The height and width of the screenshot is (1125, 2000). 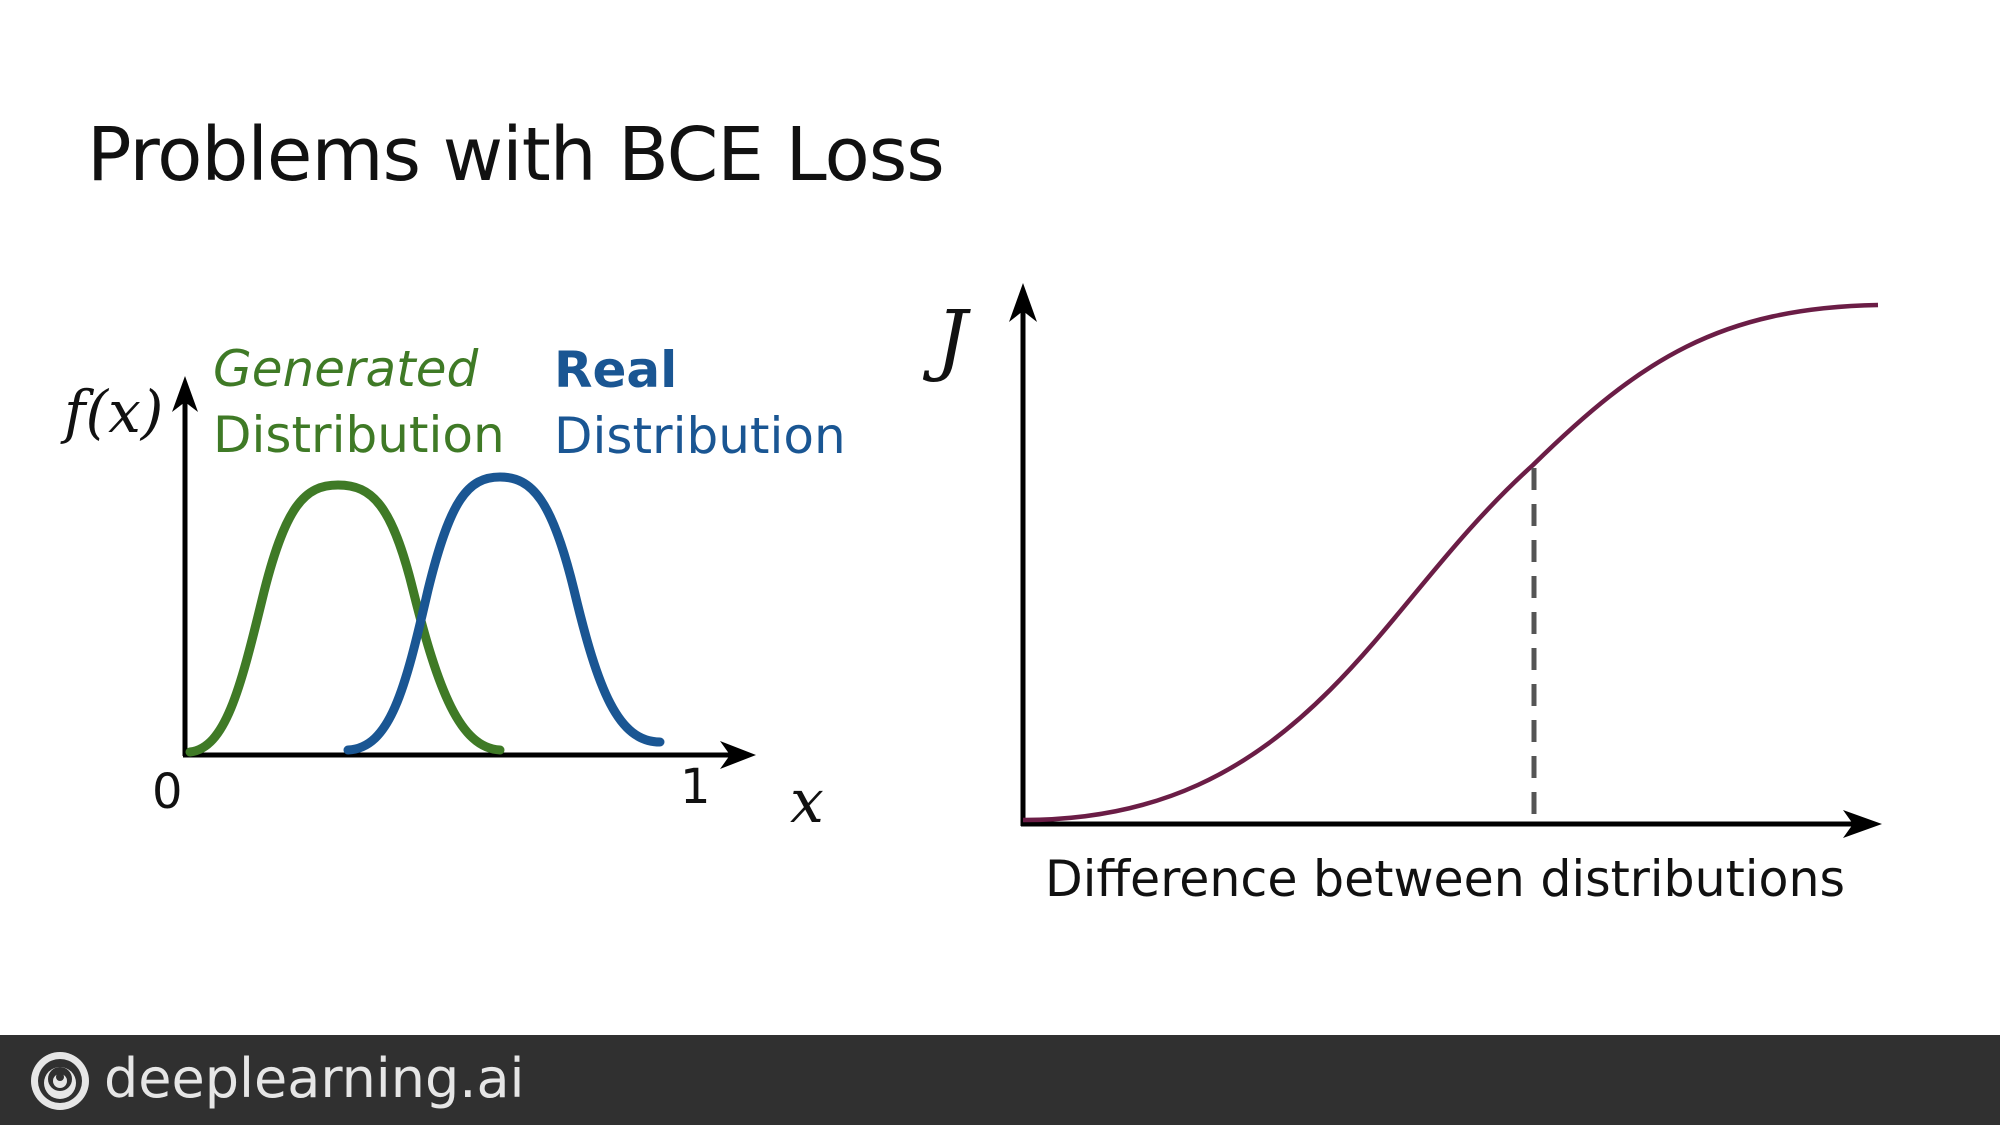 What do you see at coordinates (1000, 1080) in the screenshot?
I see `footer-bar: deeplearning.ai` at bounding box center [1000, 1080].